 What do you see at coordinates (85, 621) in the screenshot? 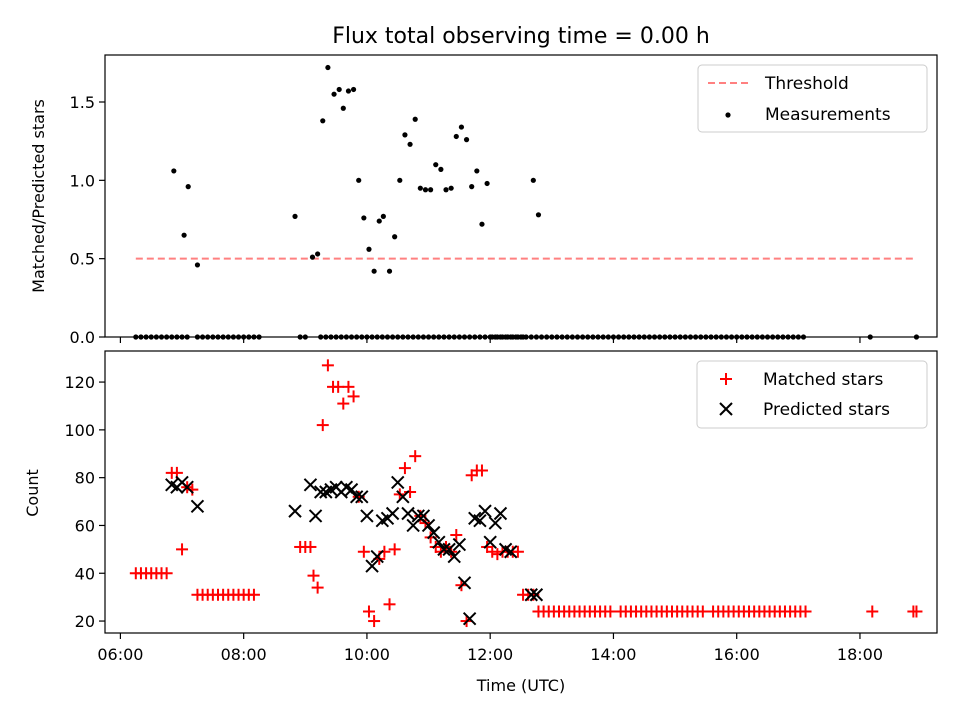
I see `bottom-y-tick-label: 20` at bounding box center [85, 621].